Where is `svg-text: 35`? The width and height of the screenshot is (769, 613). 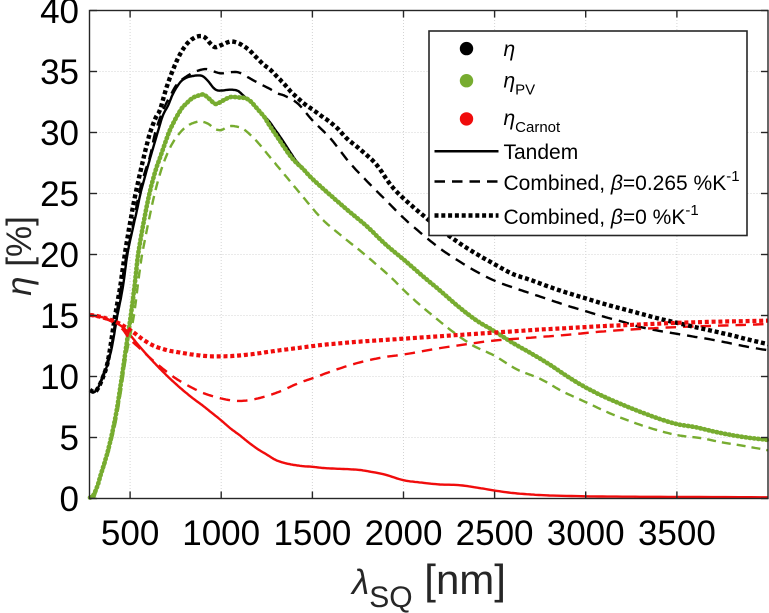 svg-text: 35 is located at coordinates (59, 72).